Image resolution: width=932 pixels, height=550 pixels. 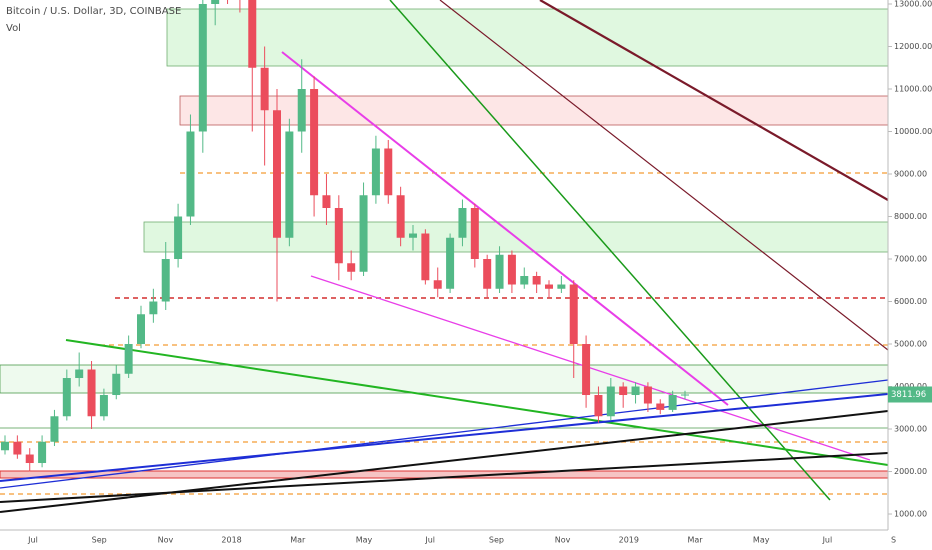 What do you see at coordinates (893, 540) in the screenshot?
I see `x-tick-label: S` at bounding box center [893, 540].